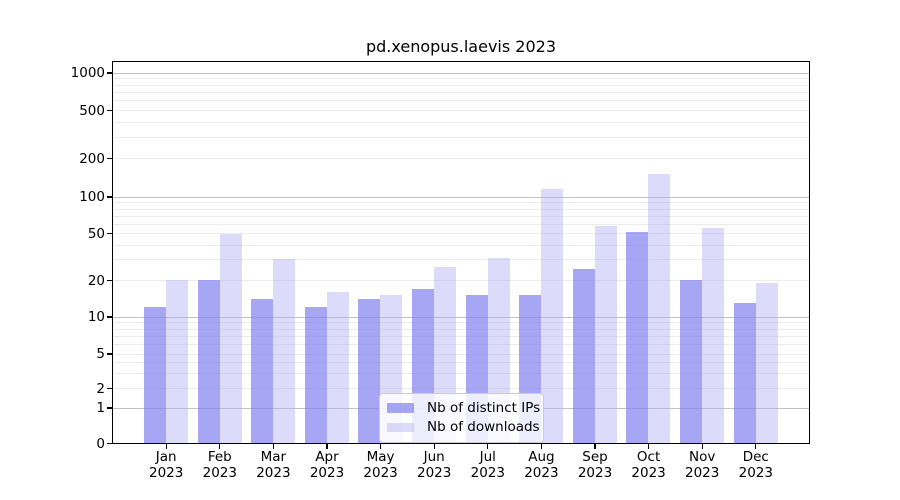 This screenshot has height=500, width=900. Describe the element at coordinates (273, 457) in the screenshot. I see `x-tick-month: Mar` at that location.